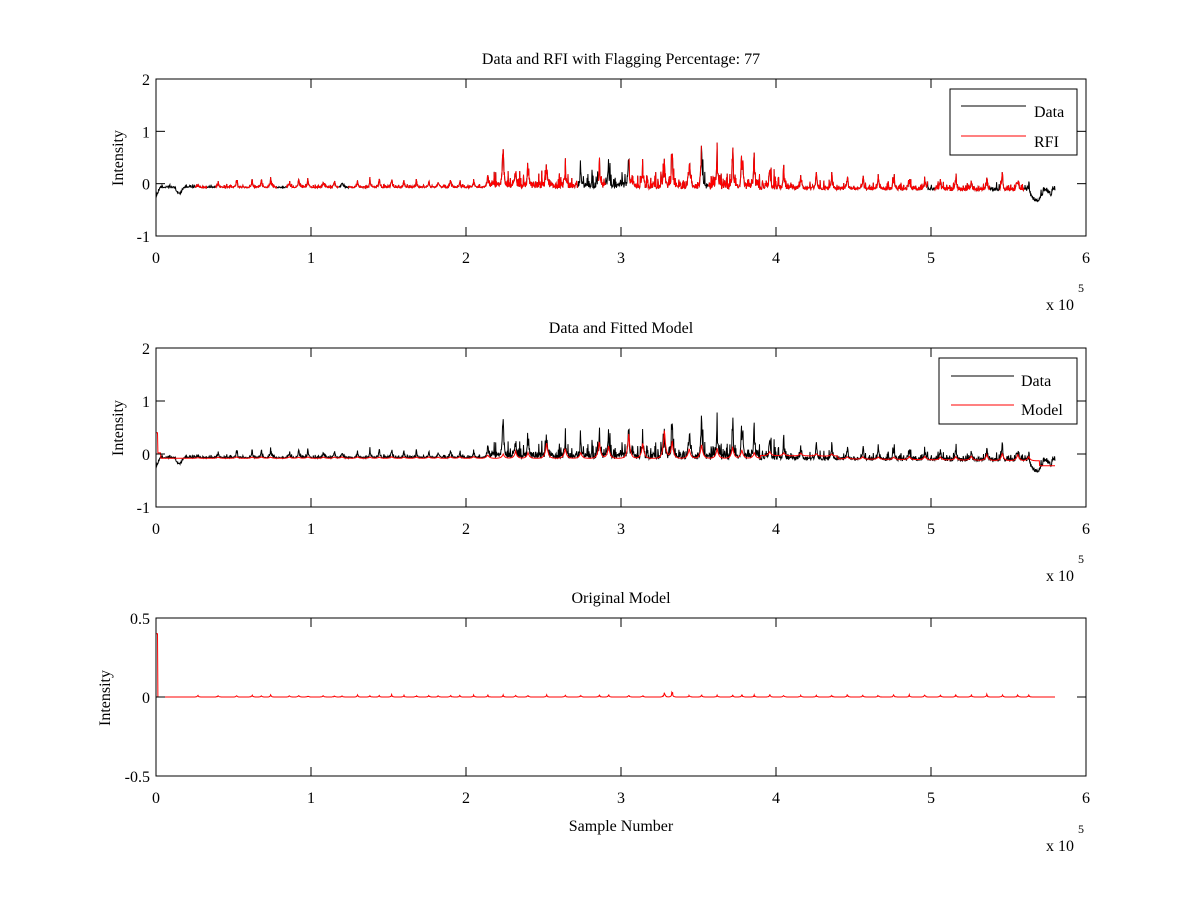 The width and height of the screenshot is (1200, 900). Describe the element at coordinates (140, 619) in the screenshot. I see `y-tick-label: 0.5` at that location.